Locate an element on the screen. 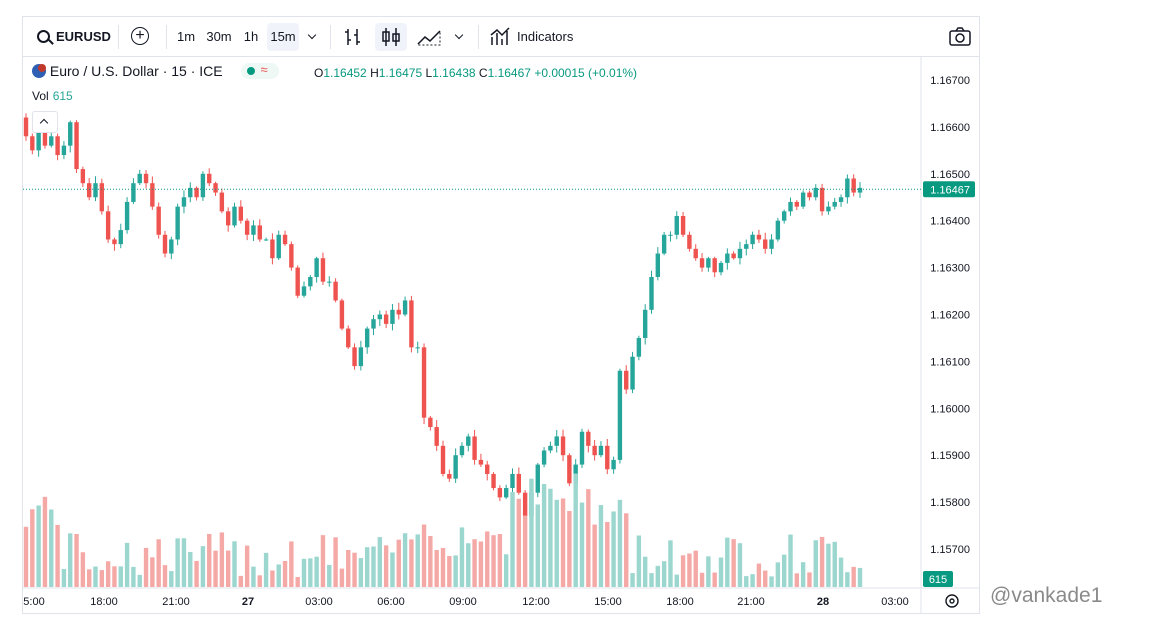 This screenshot has width=1150, height=634. time-tick-label: 12:00 is located at coordinates (536, 602).